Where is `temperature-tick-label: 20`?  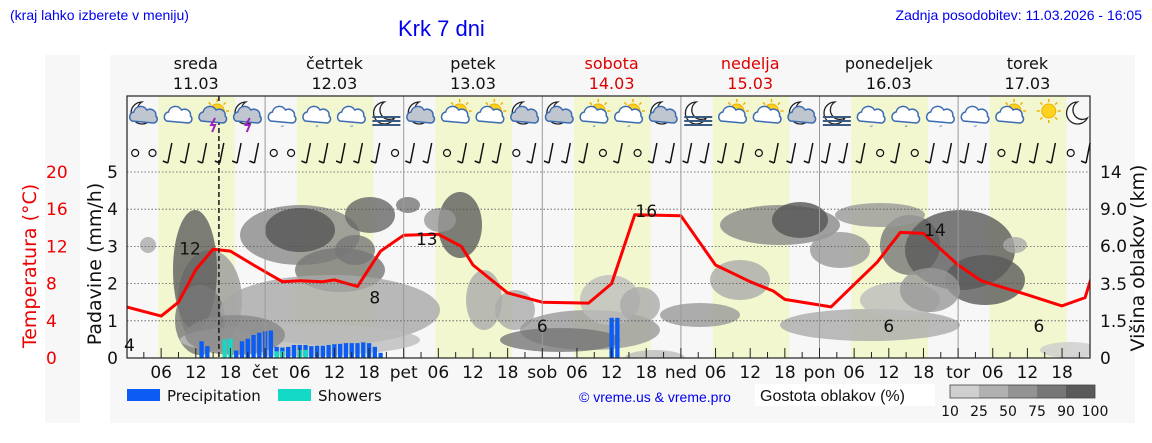
temperature-tick-label: 20 is located at coordinates (57, 173).